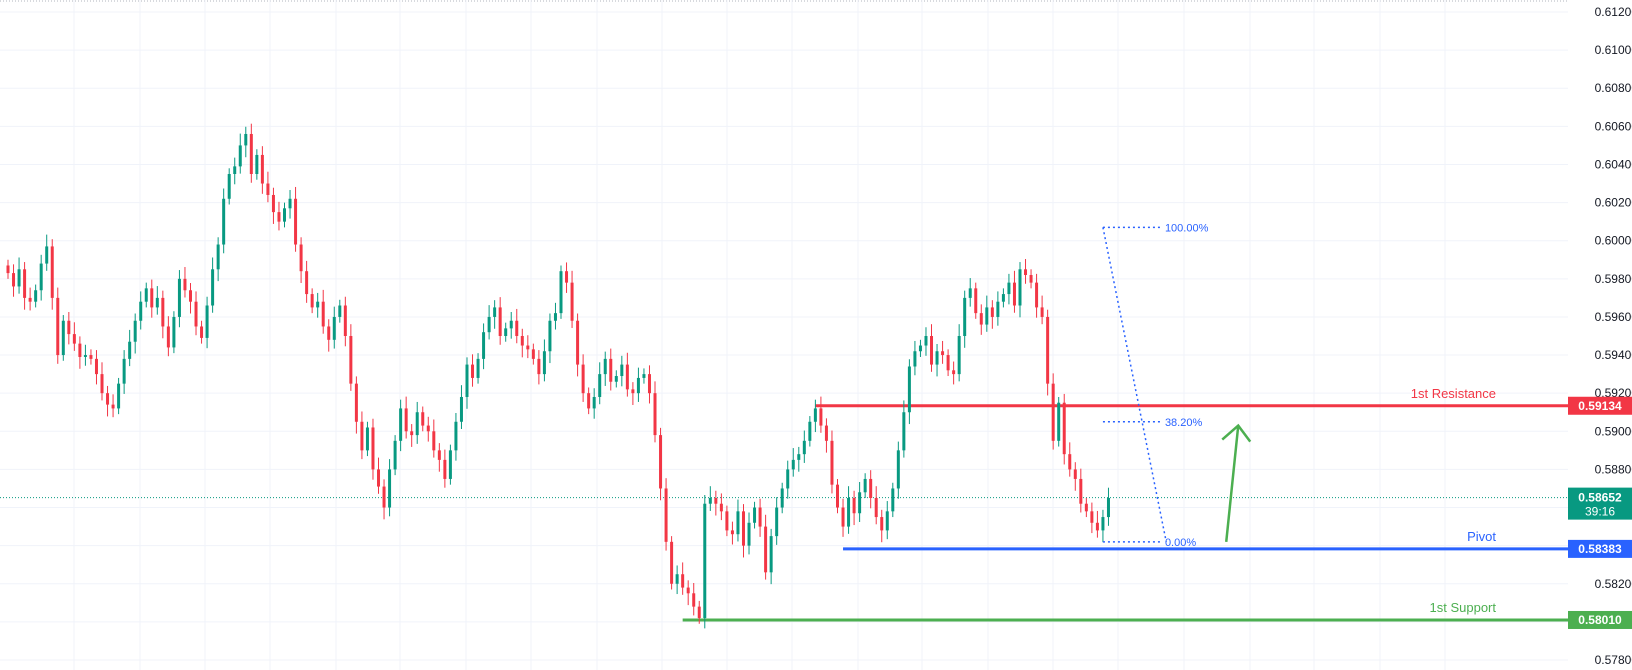  What do you see at coordinates (1236, 482) in the screenshot?
I see `projection-arrow` at bounding box center [1236, 482].